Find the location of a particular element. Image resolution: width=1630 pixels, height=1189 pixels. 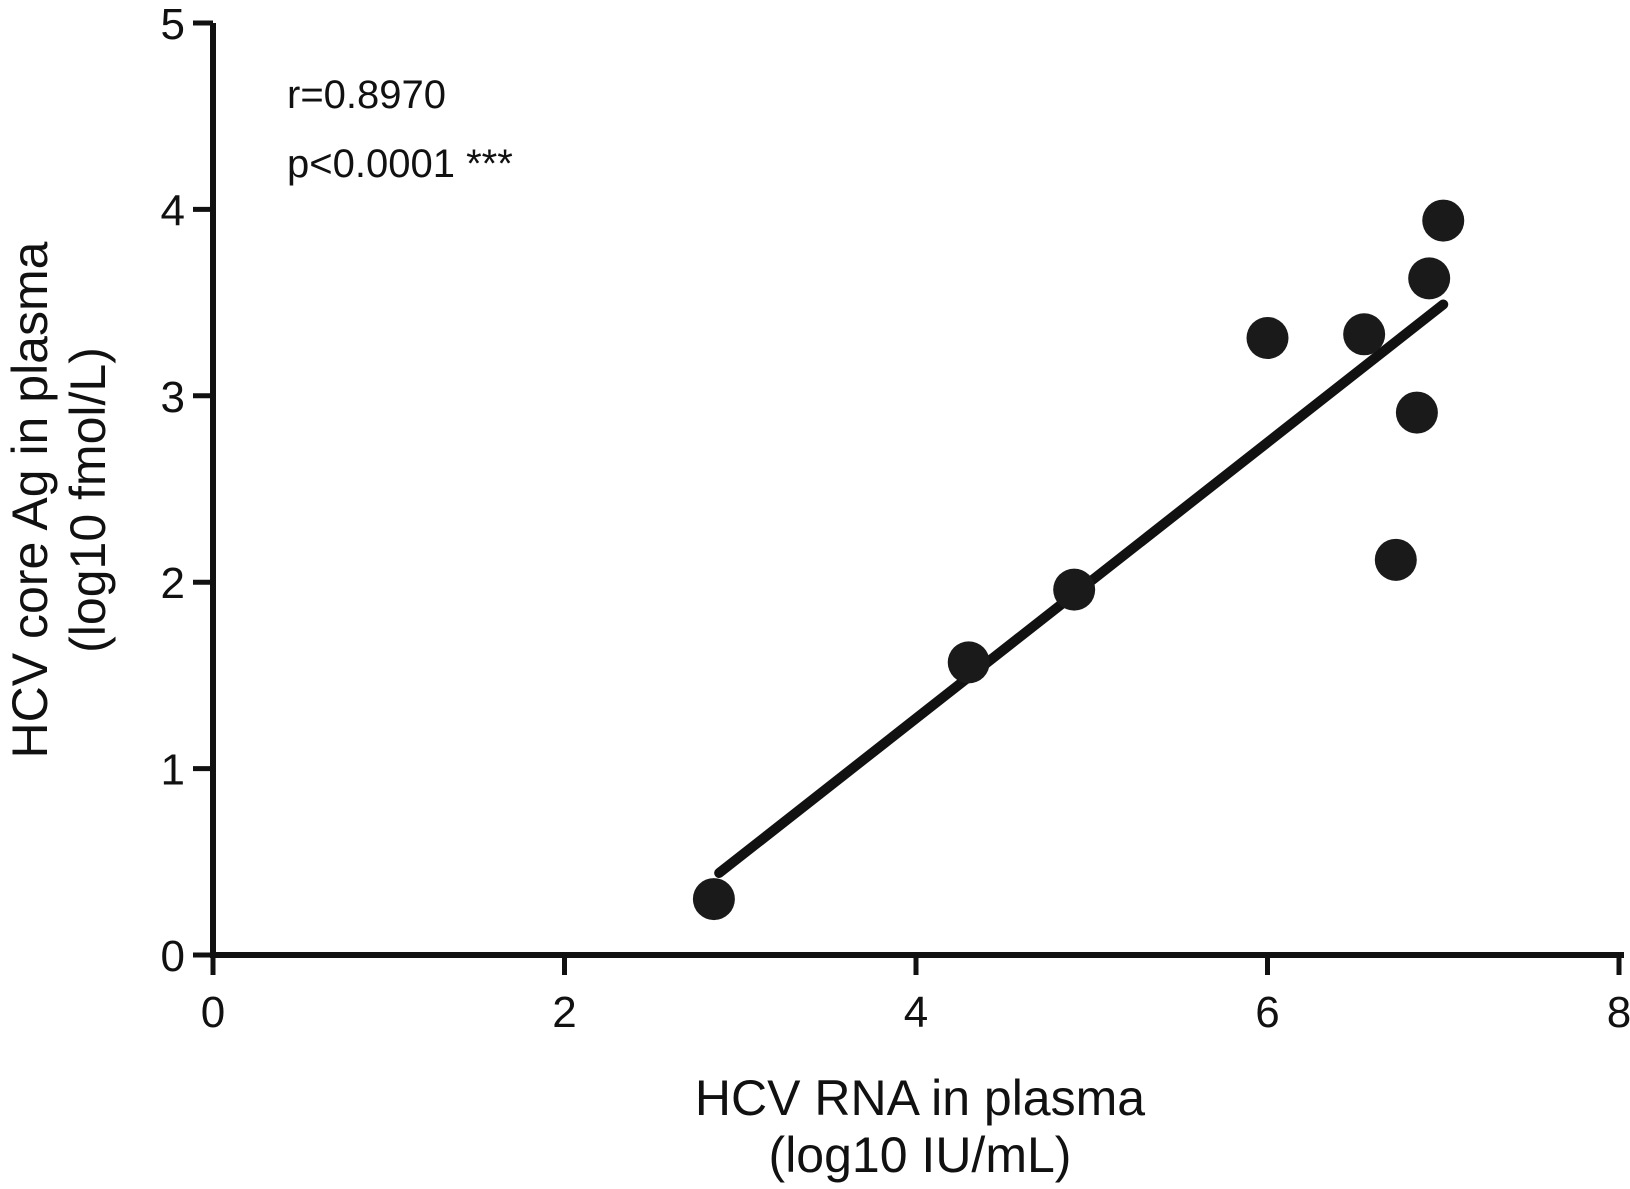

x-tick-label: 6 is located at coordinates (1267, 1012).